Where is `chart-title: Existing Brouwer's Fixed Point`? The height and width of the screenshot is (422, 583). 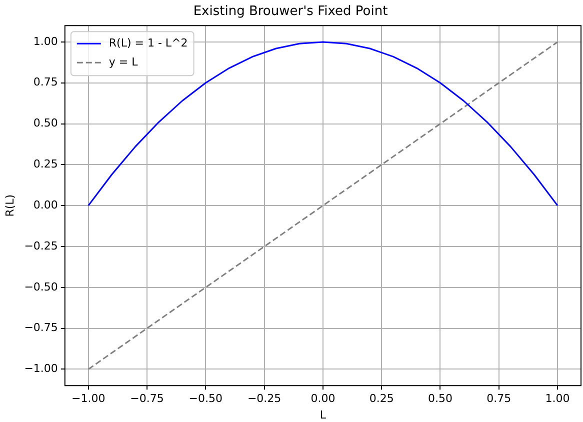 chart-title: Existing Brouwer's Fixed Point is located at coordinates (290, 12).